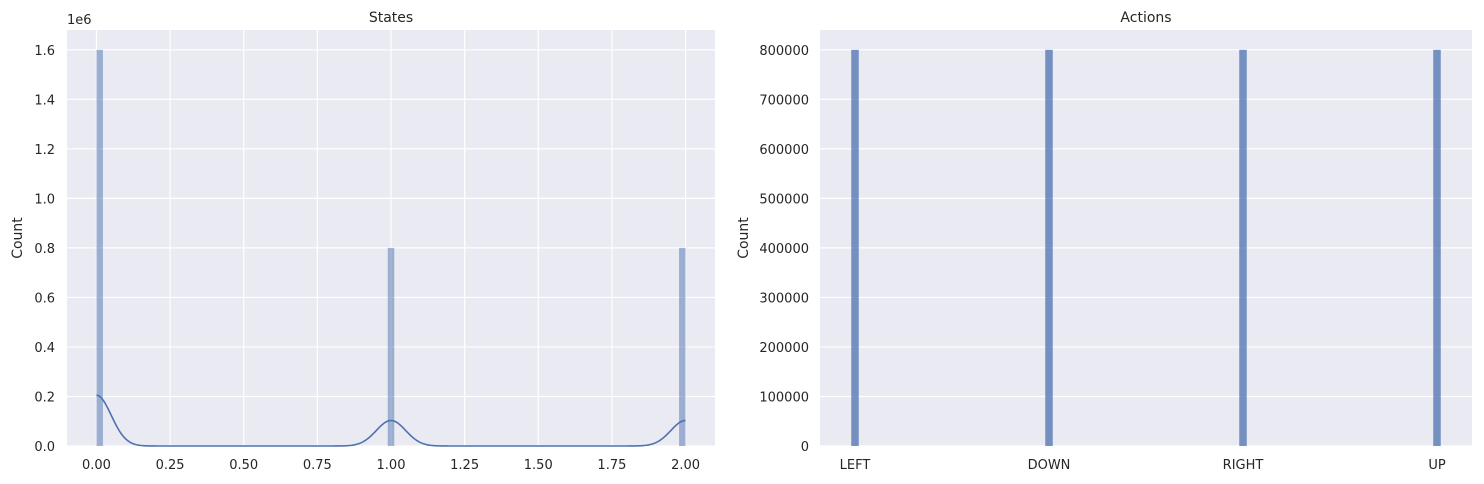 The height and width of the screenshot is (484, 1484). Describe the element at coordinates (18, 238) in the screenshot. I see `states-y-axis-label: Count` at that location.